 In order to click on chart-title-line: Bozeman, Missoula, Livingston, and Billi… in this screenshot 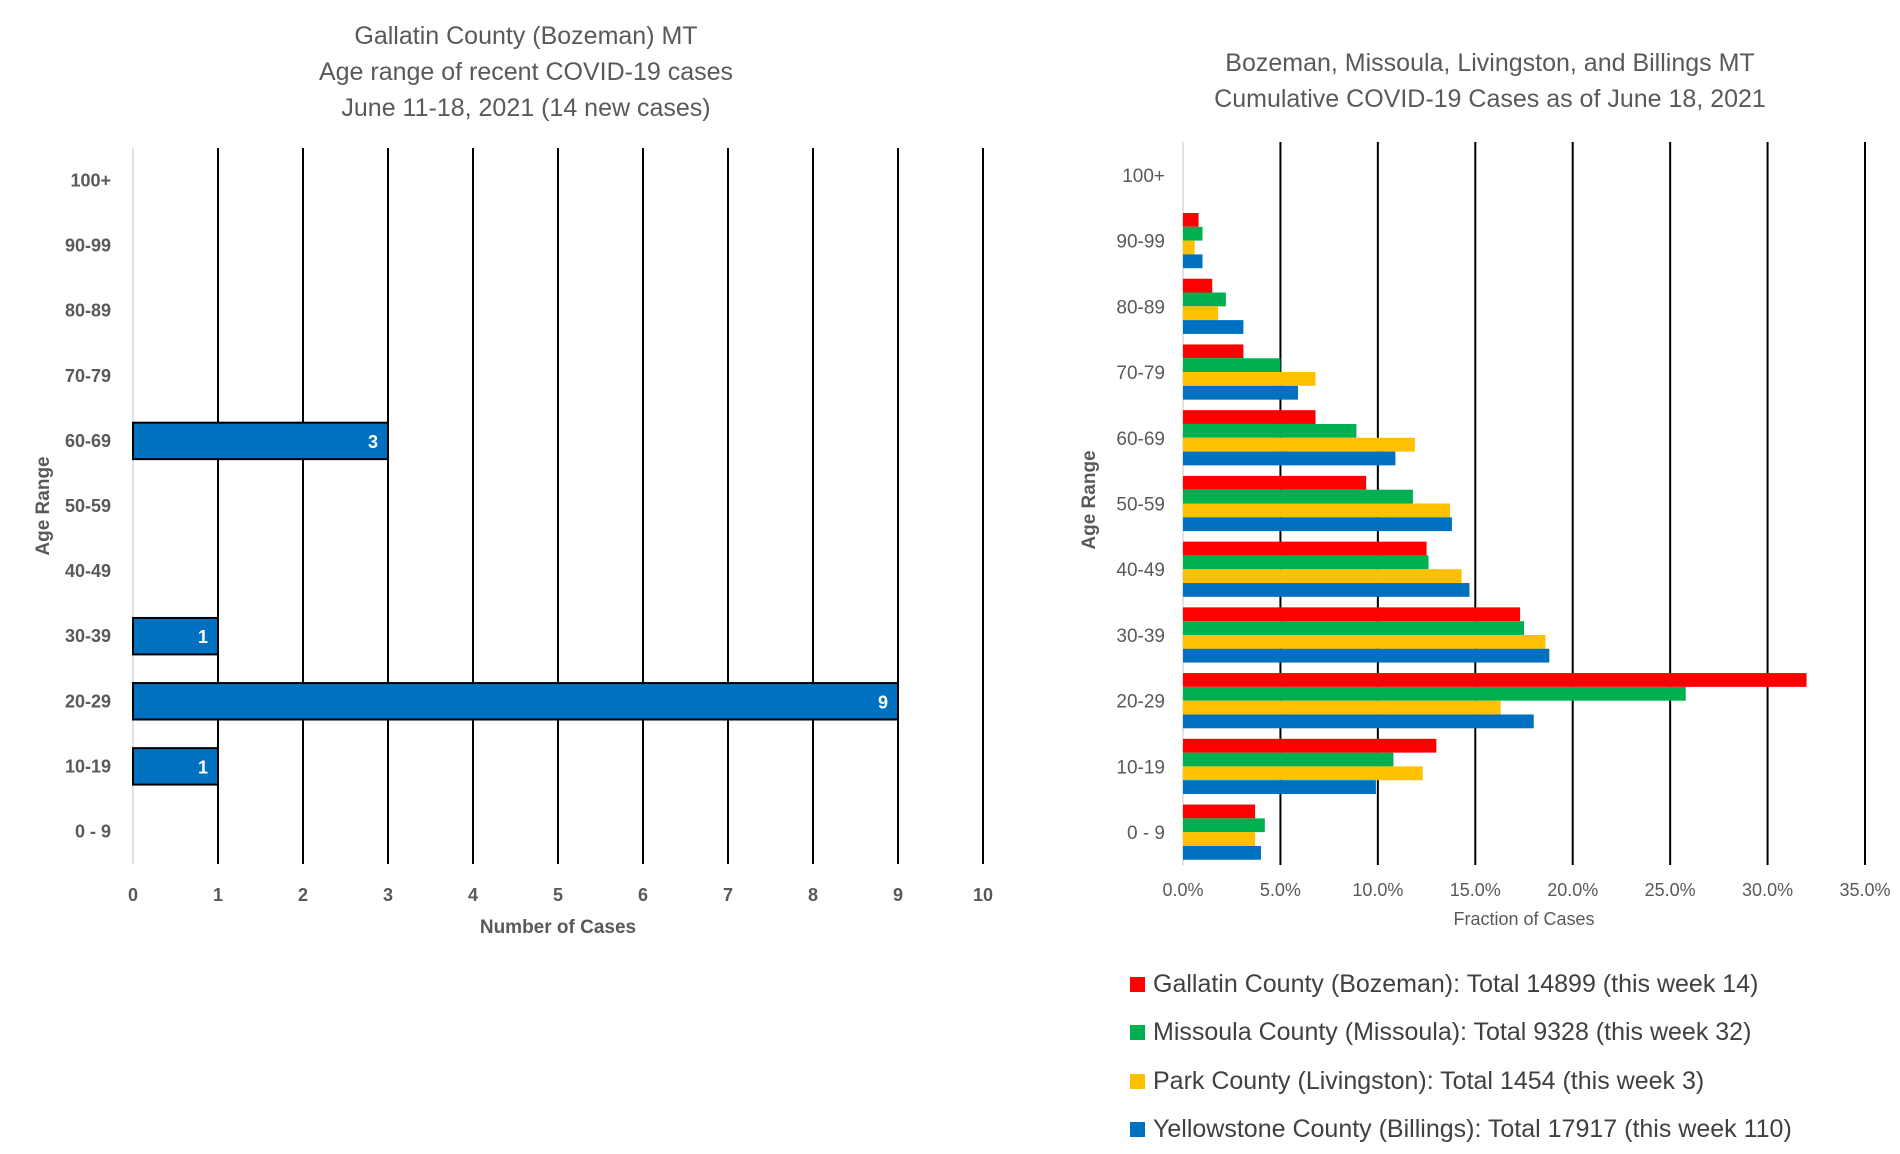, I will do `click(1489, 63)`.